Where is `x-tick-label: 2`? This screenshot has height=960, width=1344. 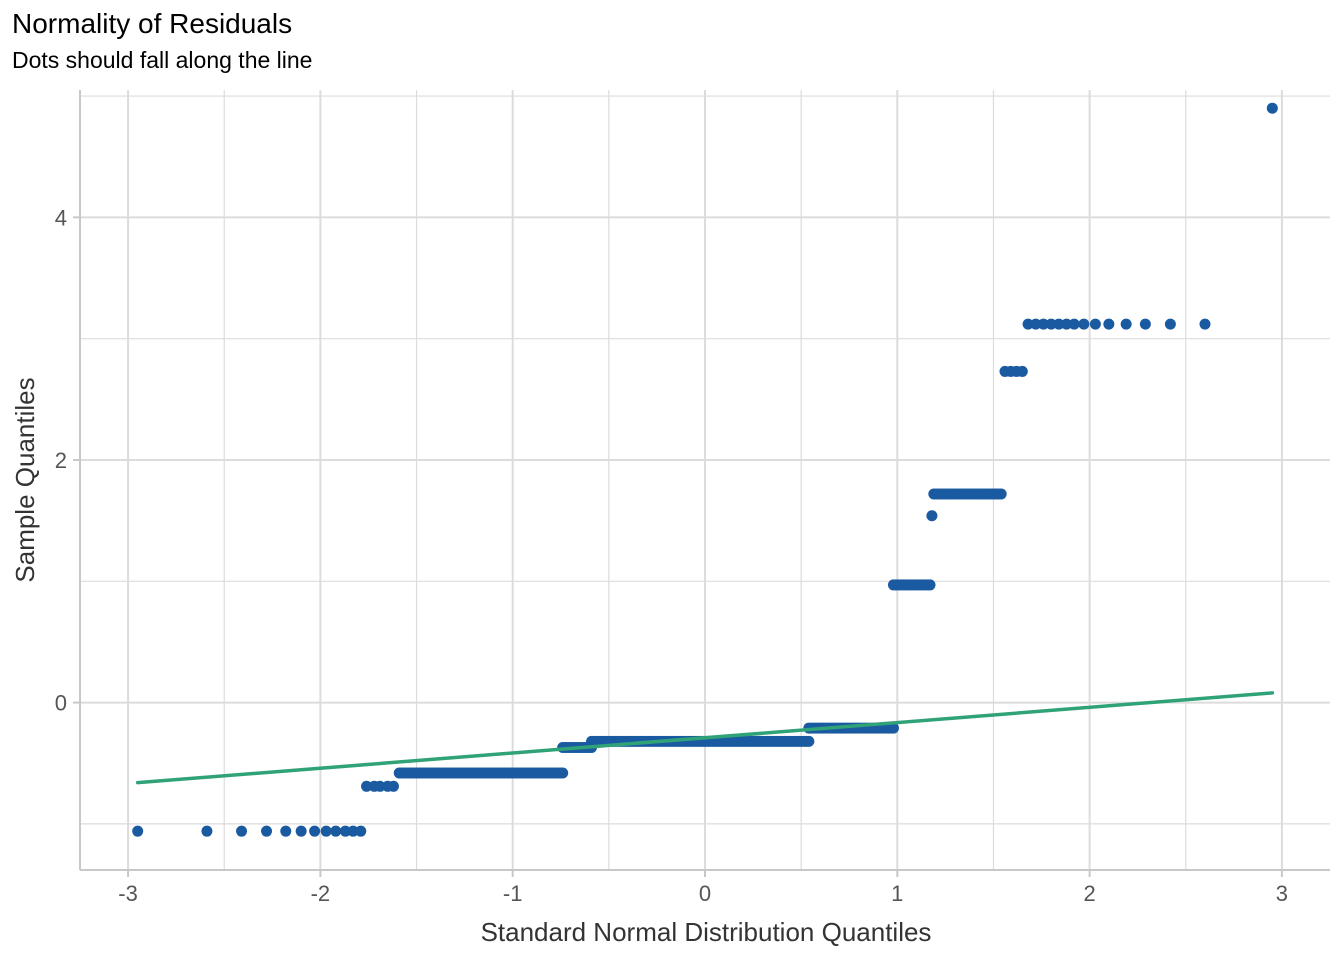 x-tick-label: 2 is located at coordinates (1089, 893).